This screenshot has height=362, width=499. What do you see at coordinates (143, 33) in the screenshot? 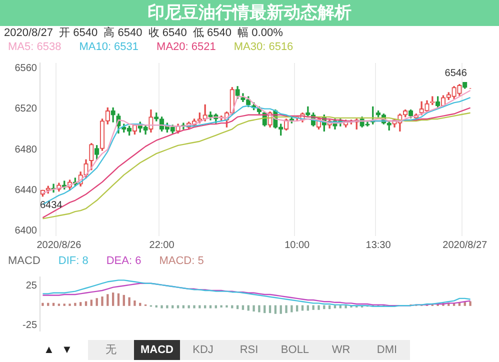
I see `chart-subtitle: 2020/8/27 开 6540 高 6540 收 6540 低 6540 幅 0.00%` at bounding box center [143, 33].